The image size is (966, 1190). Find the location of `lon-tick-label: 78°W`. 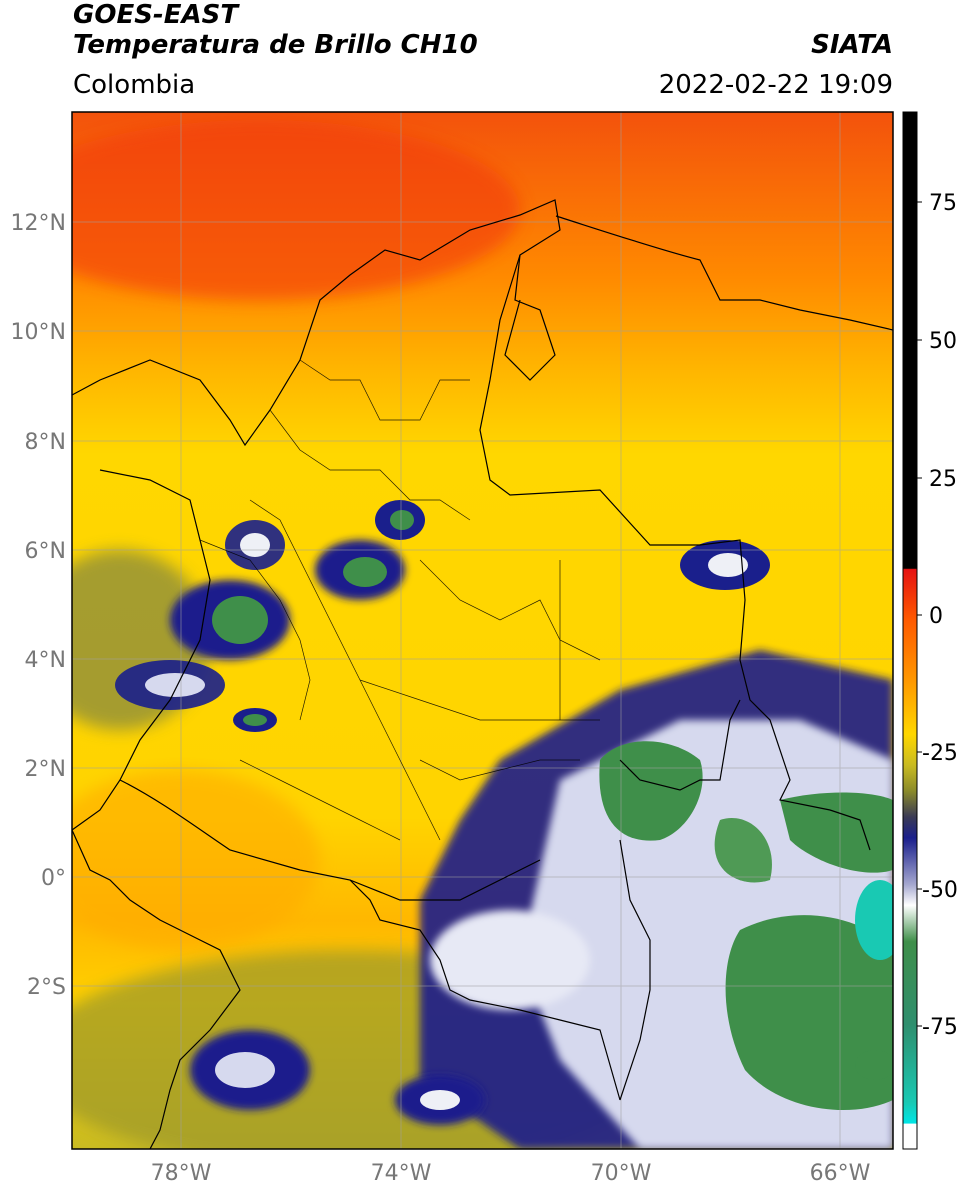

lon-tick-label: 78°W is located at coordinates (181, 1173).